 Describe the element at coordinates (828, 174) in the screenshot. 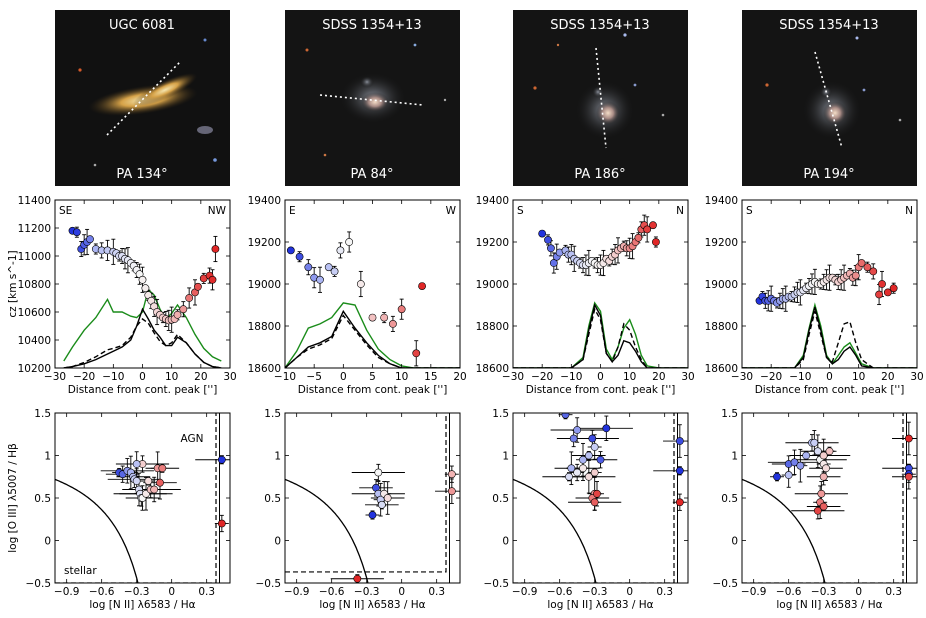

I see `image-pa-label: PA 194°` at that location.